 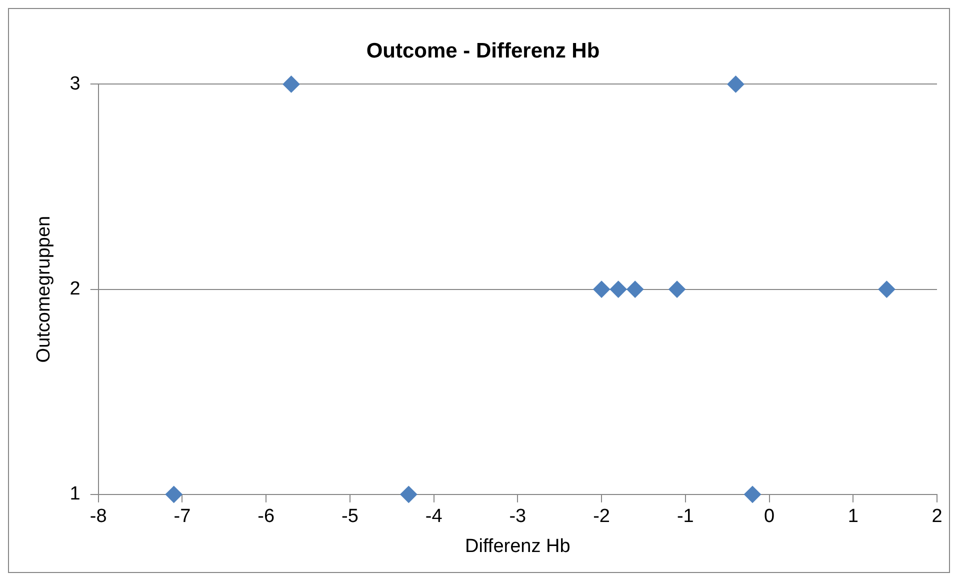 I want to click on y-tick-label: 1, so click(x=75, y=494).